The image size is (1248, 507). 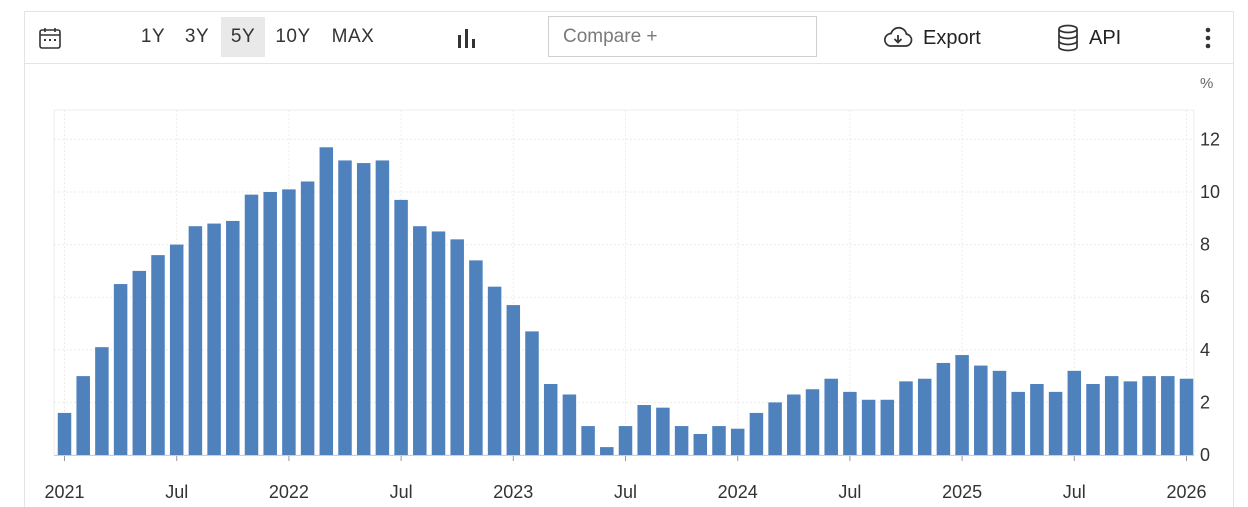 I want to click on x-tick-label: 2023, so click(x=513, y=492).